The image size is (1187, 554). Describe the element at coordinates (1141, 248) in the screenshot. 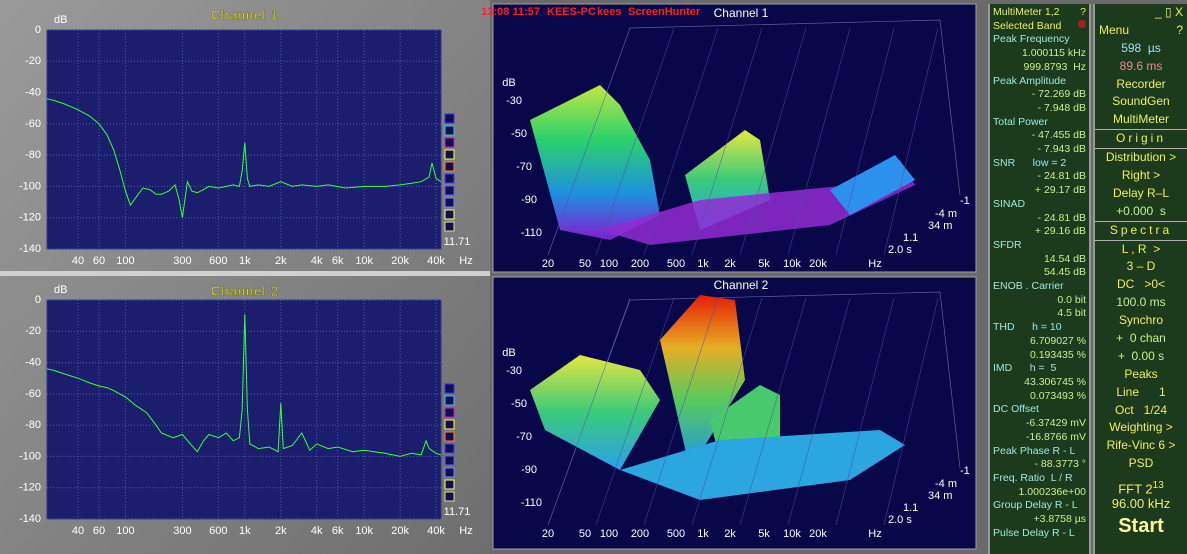

I see `menu-item: L , R >` at that location.